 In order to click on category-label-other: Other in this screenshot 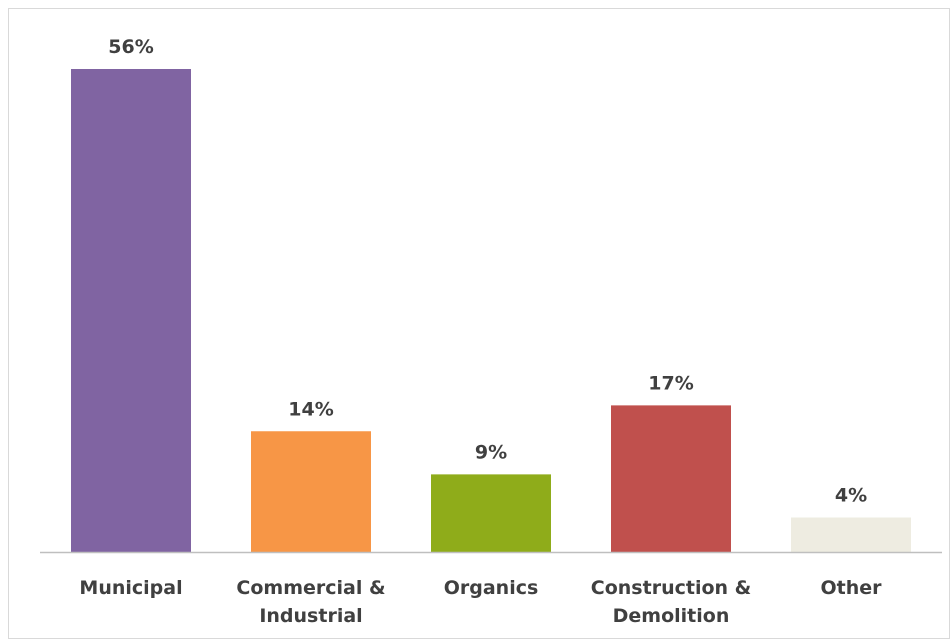, I will do `click(851, 588)`.